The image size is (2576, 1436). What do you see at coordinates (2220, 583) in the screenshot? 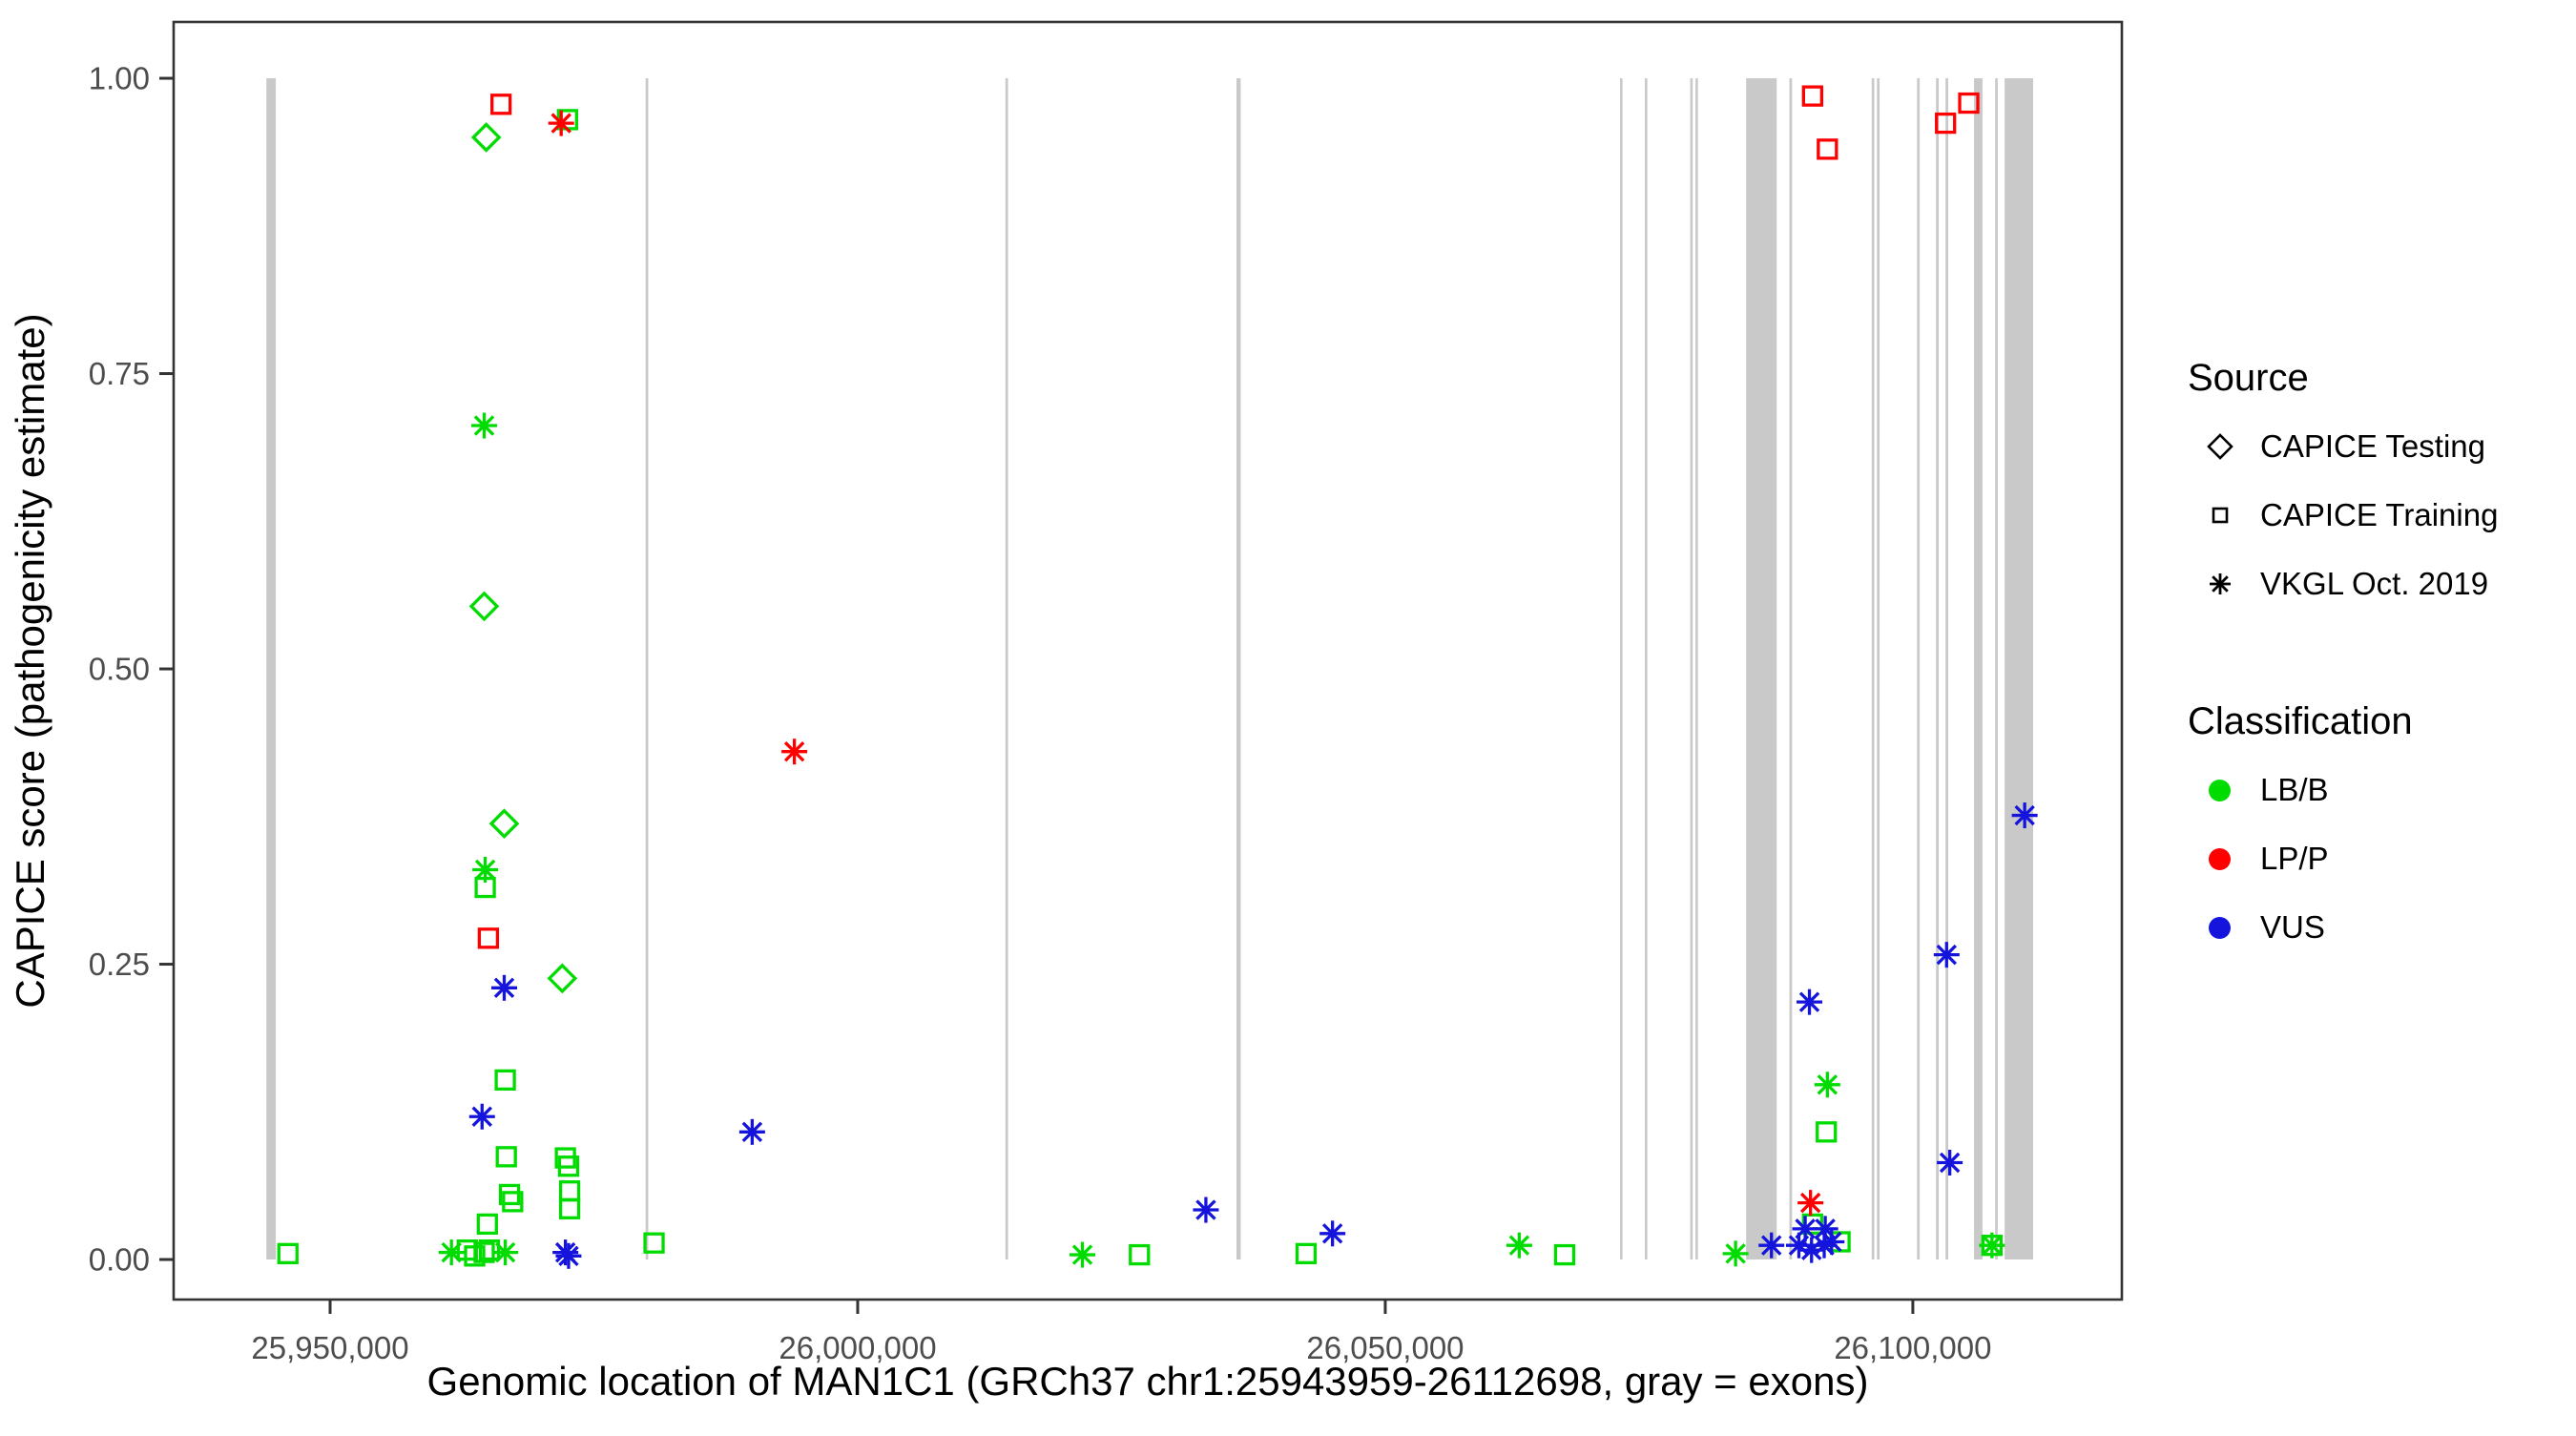
I see `asterisk-icon` at bounding box center [2220, 583].